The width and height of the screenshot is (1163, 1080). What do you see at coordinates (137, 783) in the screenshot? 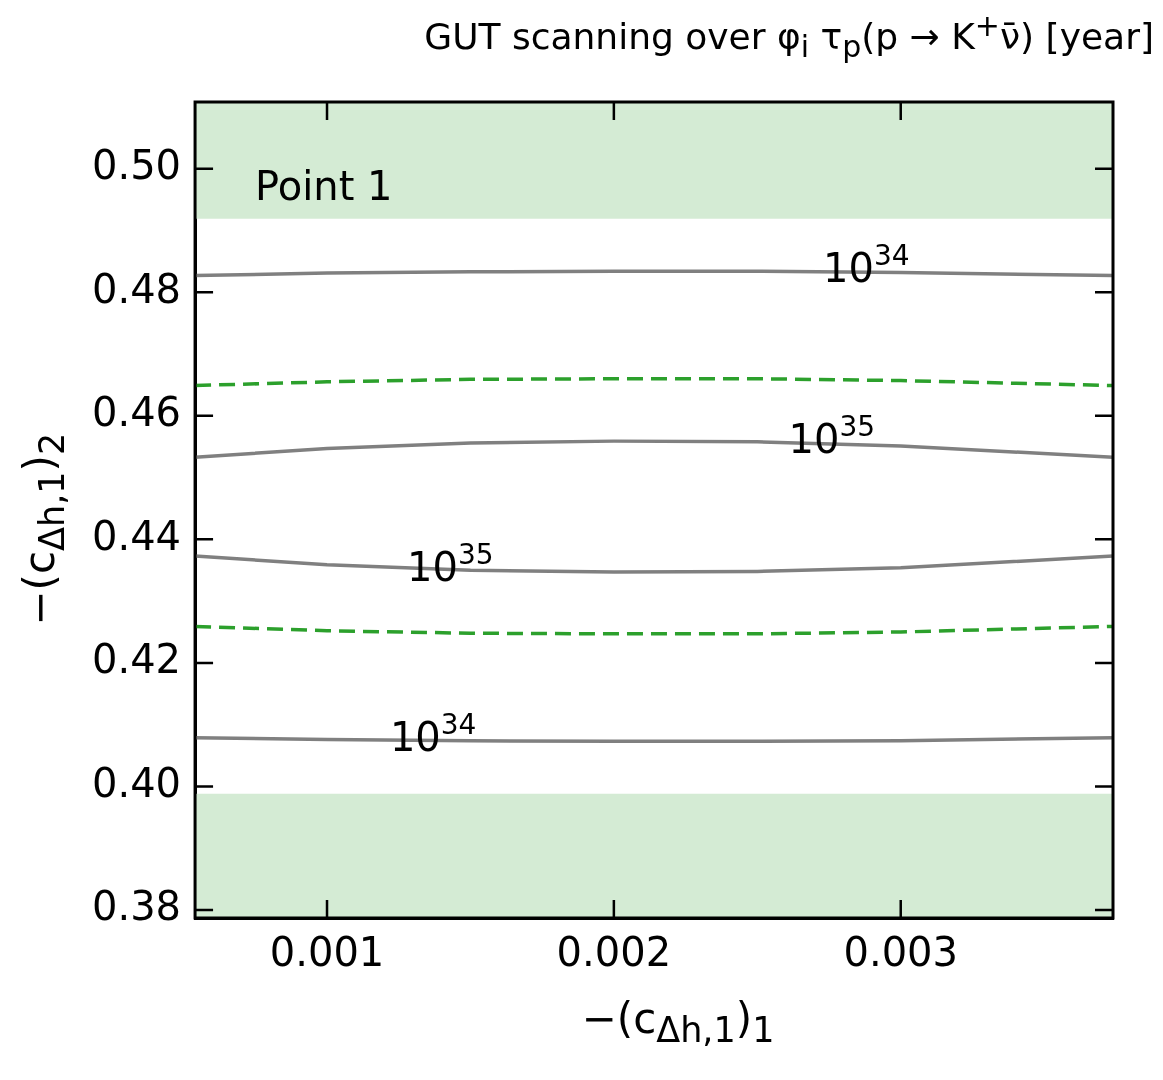
I see `y-tick-label: 0.40` at bounding box center [137, 783].